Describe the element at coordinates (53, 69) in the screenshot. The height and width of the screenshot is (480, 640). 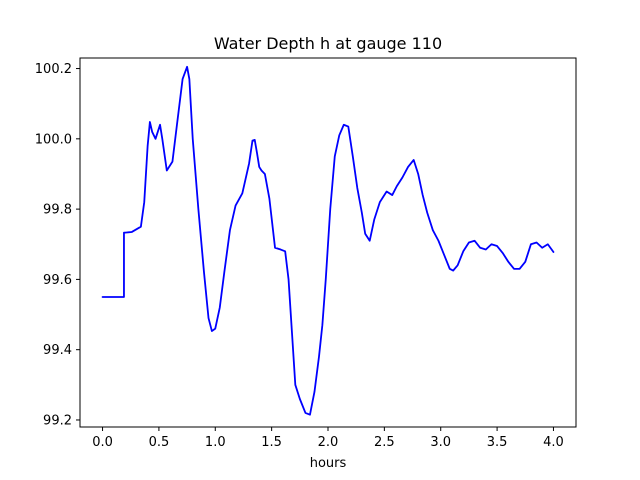
I see `y-tick-label: 100.2` at that location.